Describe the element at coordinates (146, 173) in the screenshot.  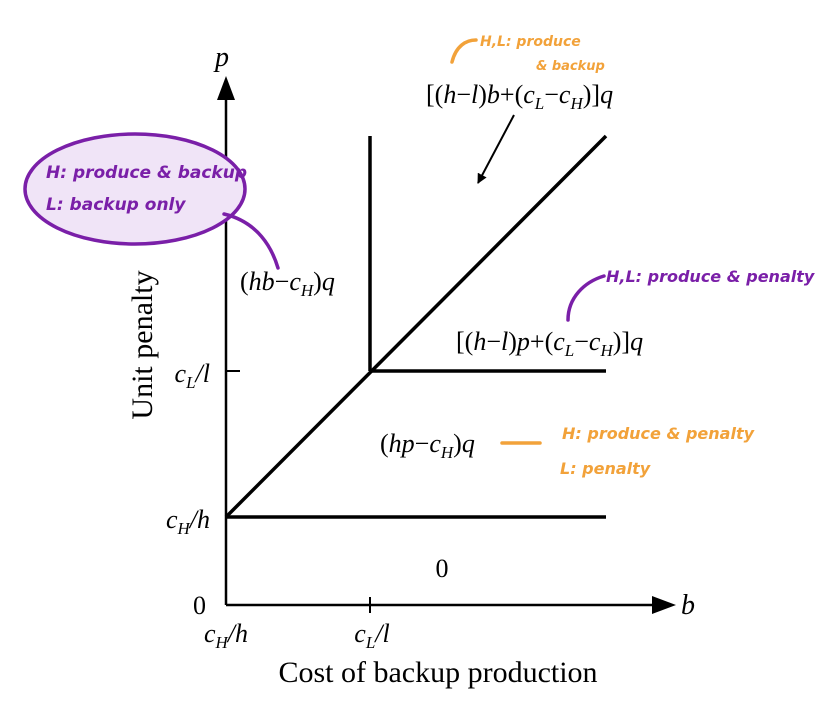
I see `circled-note-line-1: H: produce & backup` at that location.